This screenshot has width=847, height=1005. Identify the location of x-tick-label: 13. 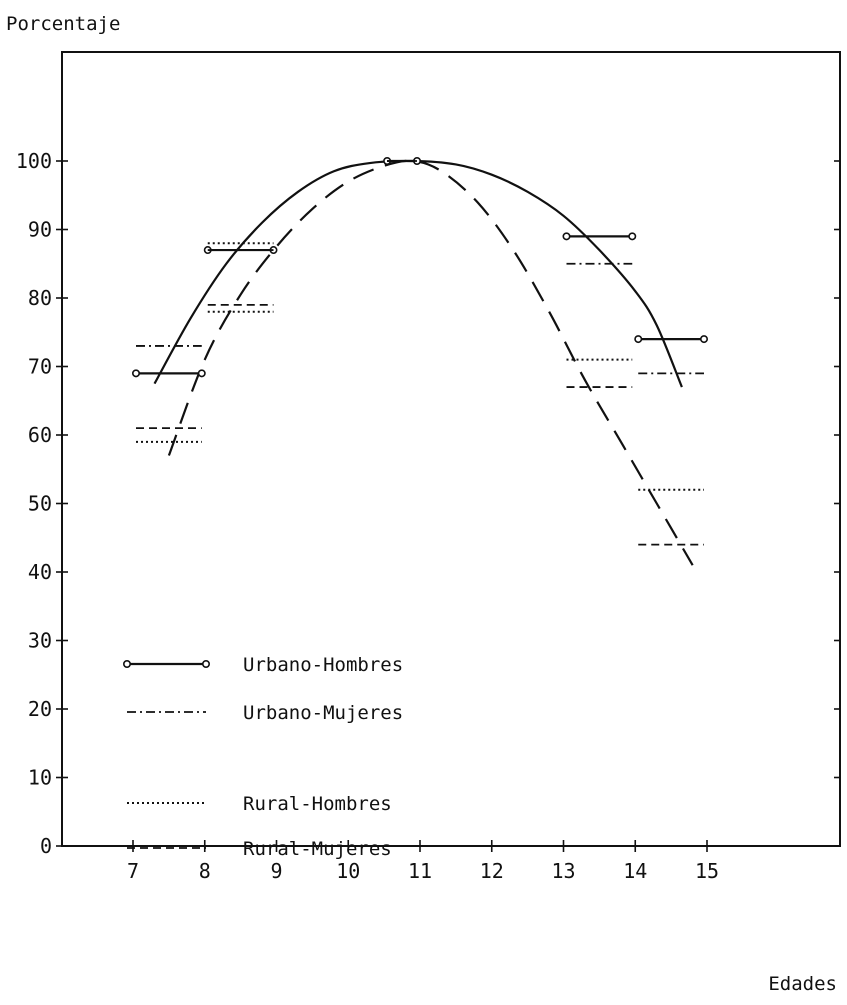
(563, 871).